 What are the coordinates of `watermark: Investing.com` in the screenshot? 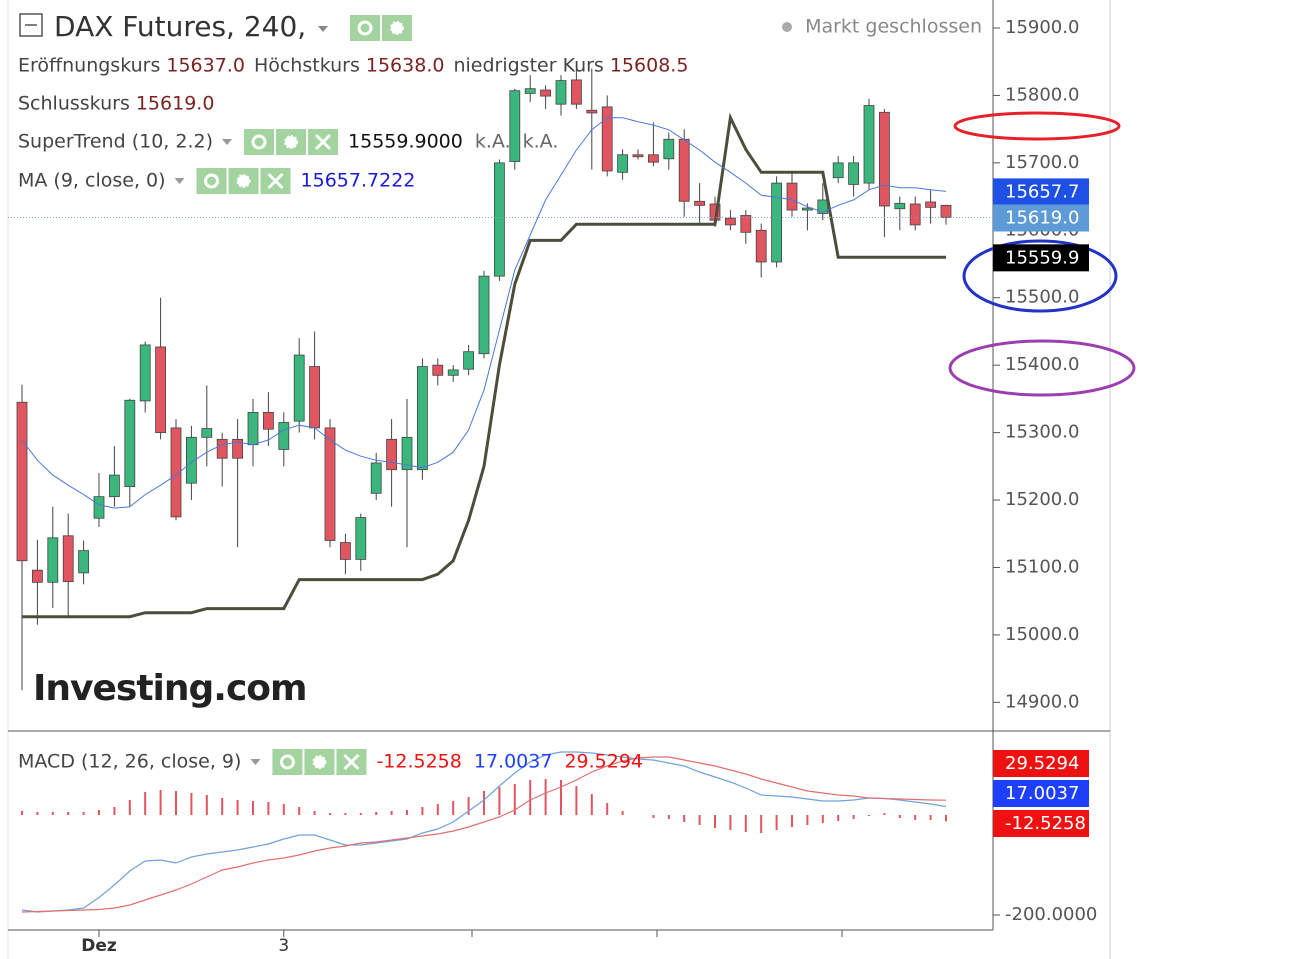 It's located at (170, 688).